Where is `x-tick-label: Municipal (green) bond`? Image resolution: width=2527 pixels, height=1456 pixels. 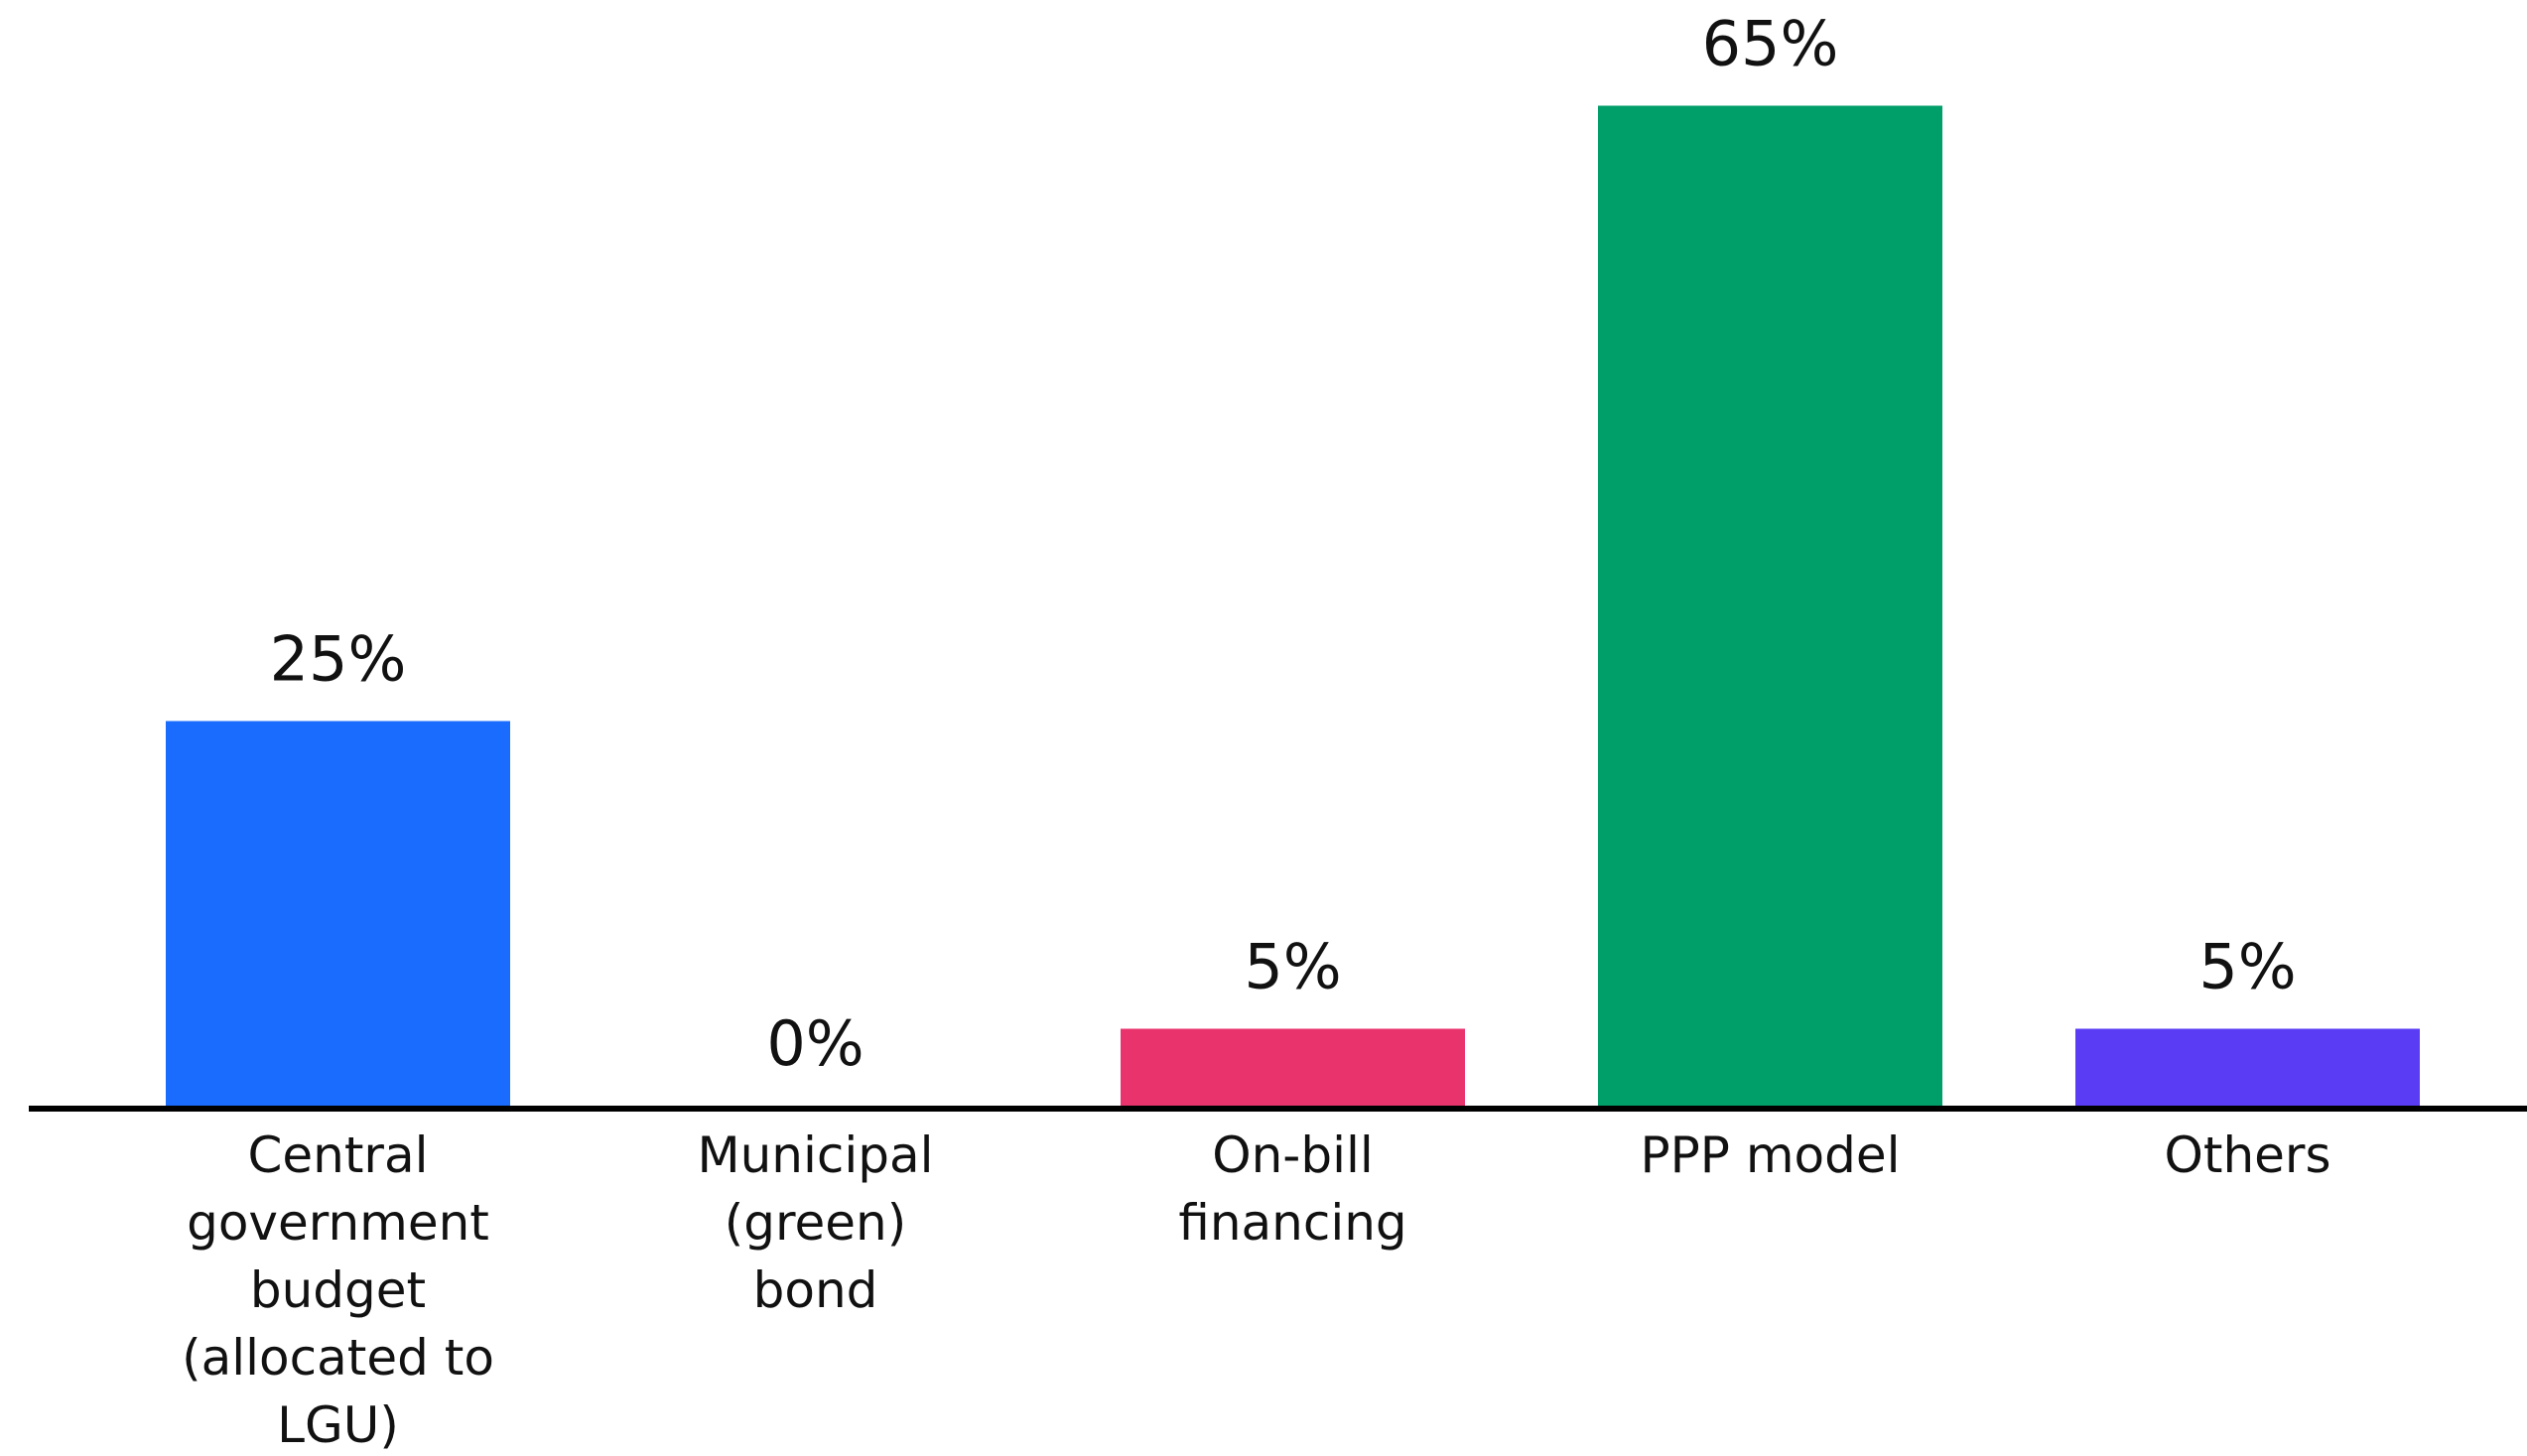
x-tick-label: Municipal (green) bond is located at coordinates (815, 1222).